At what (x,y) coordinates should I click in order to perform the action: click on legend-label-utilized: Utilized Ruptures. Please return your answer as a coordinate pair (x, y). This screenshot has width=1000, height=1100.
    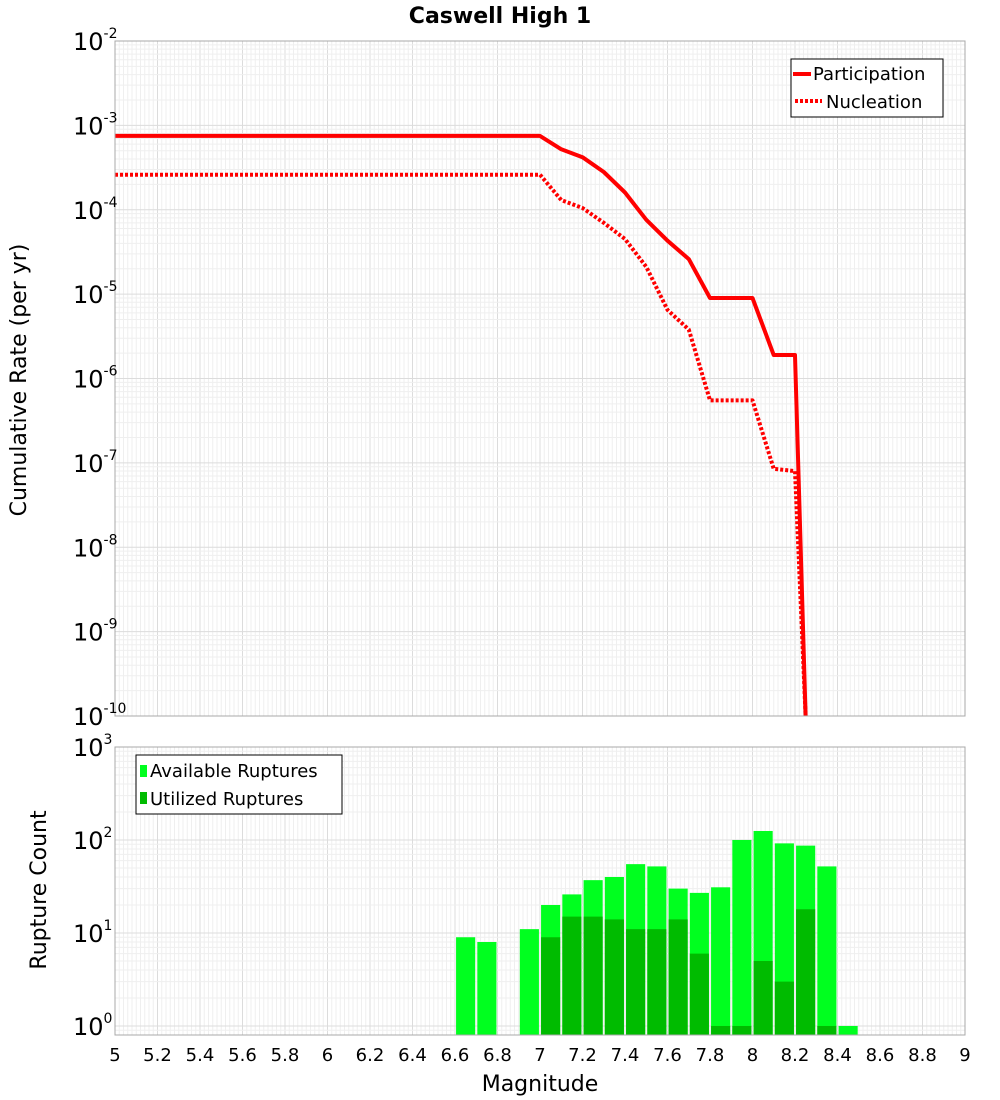
    Looking at the image, I should click on (226, 799).